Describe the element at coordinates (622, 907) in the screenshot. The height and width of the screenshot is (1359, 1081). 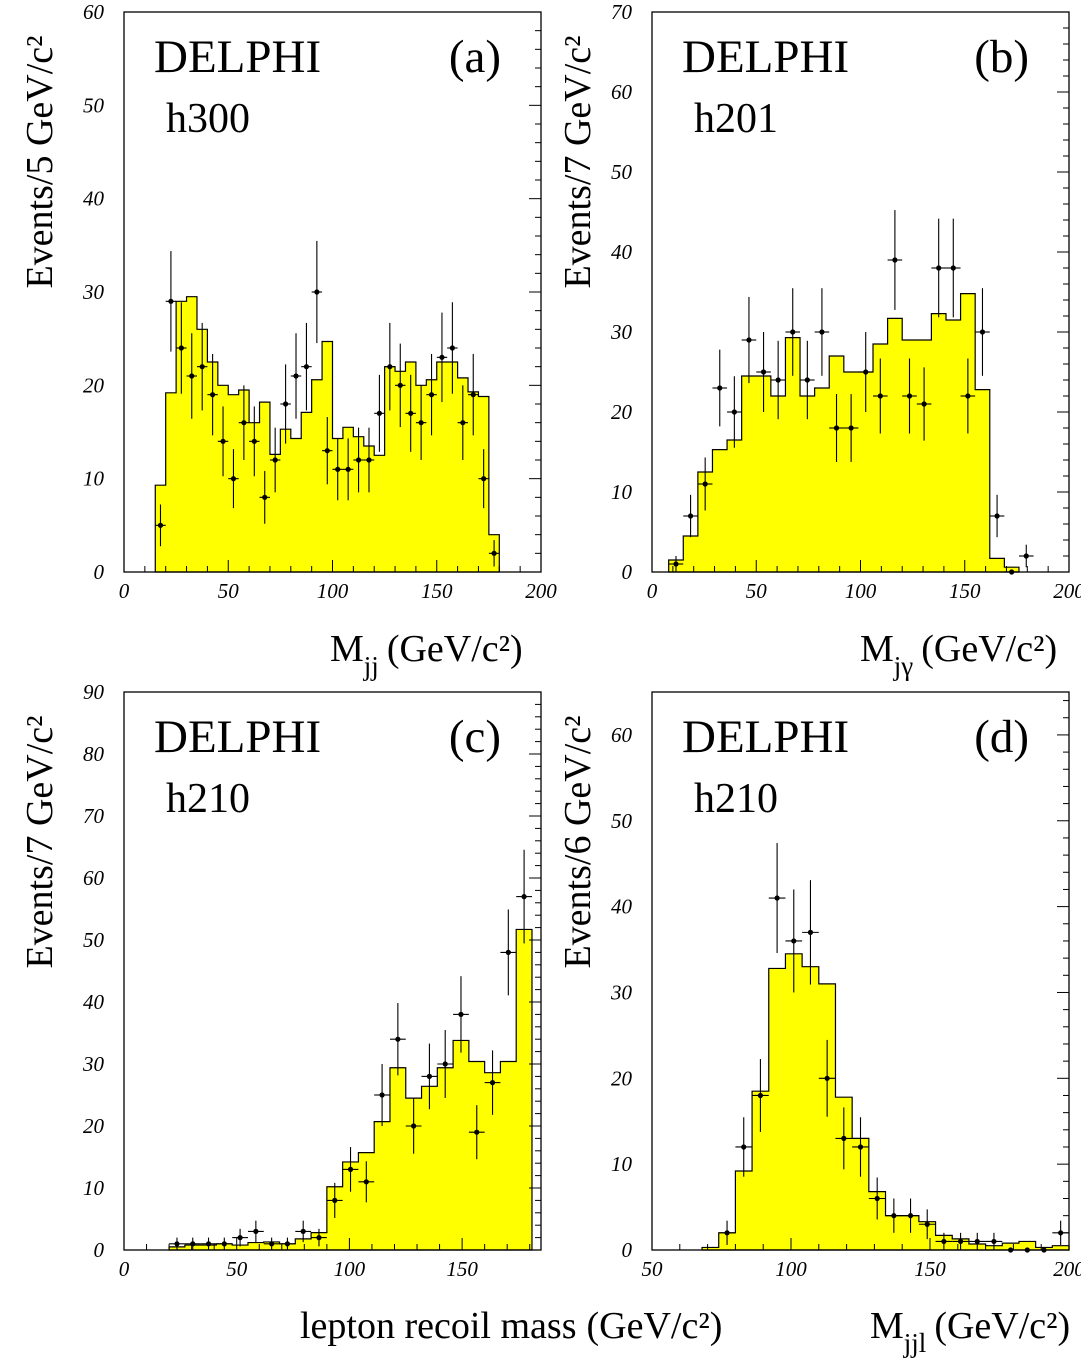
I see `y-tick-label: 40` at that location.